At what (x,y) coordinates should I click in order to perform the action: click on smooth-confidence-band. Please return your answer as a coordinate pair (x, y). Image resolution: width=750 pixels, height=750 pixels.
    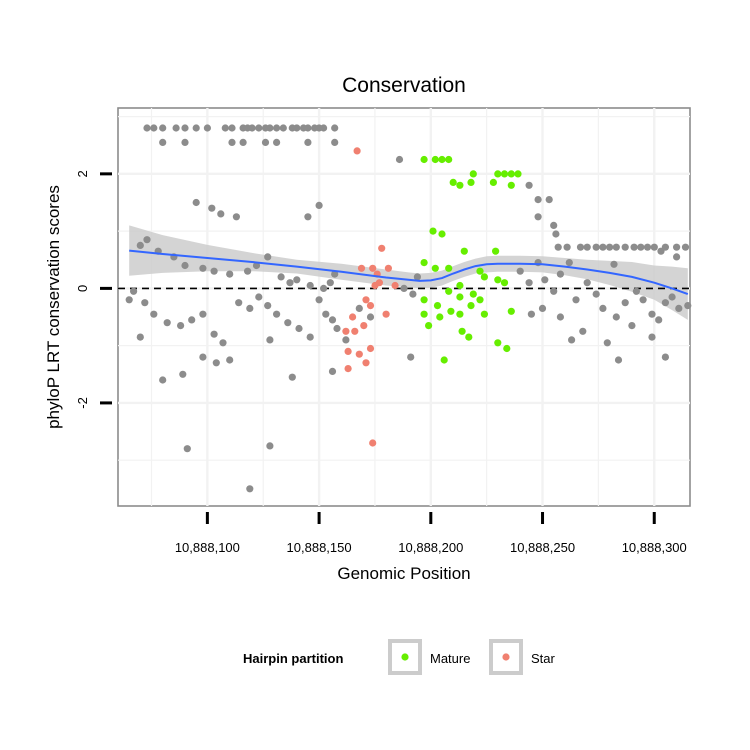
    Looking at the image, I should click on (408, 272).